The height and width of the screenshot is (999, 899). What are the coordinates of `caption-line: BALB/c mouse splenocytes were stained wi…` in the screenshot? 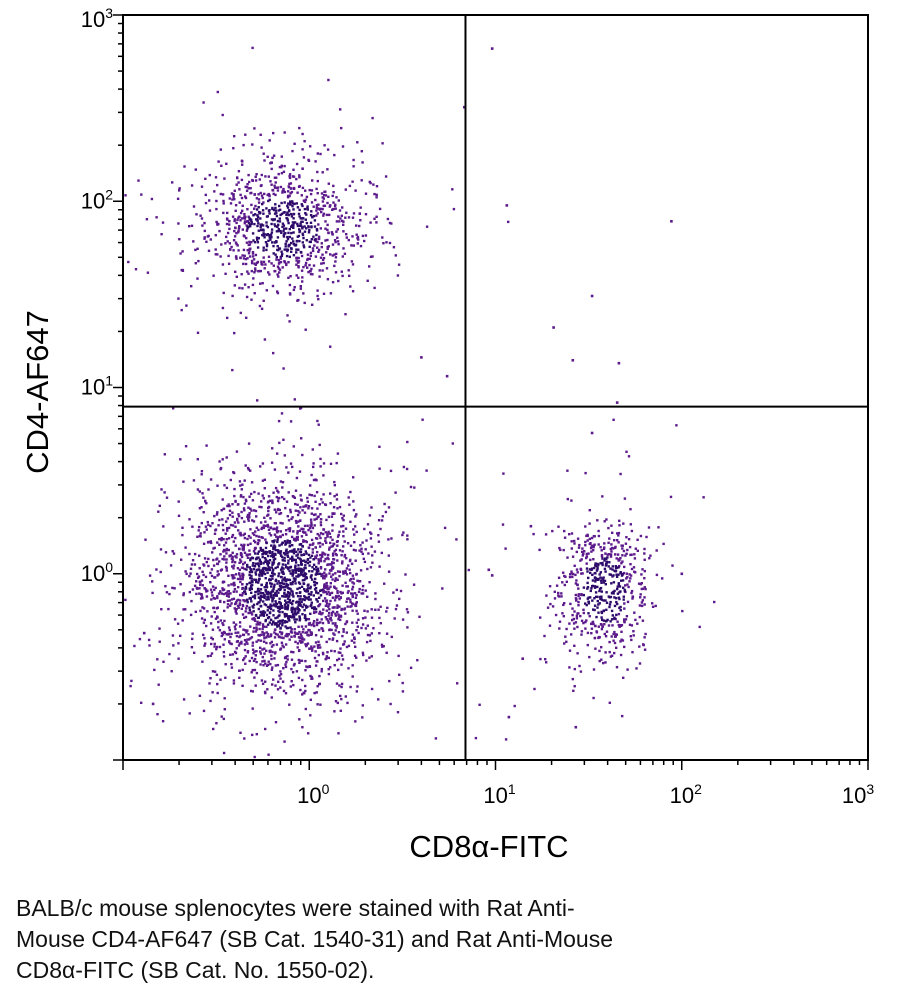 It's located at (295, 908).